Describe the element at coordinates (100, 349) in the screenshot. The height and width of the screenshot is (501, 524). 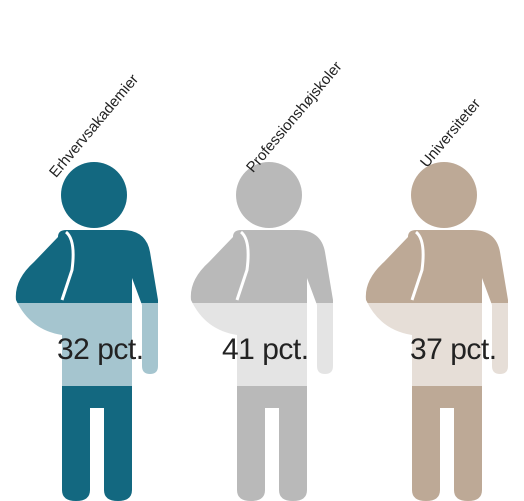
I see `value-label: 32 pct.` at that location.